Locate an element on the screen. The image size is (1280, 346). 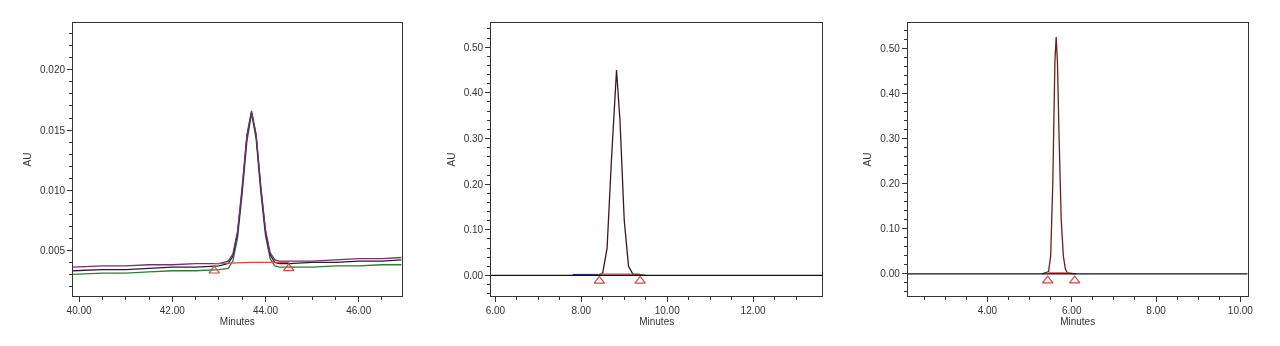
x-tick-label: 44.00 is located at coordinates (265, 310).